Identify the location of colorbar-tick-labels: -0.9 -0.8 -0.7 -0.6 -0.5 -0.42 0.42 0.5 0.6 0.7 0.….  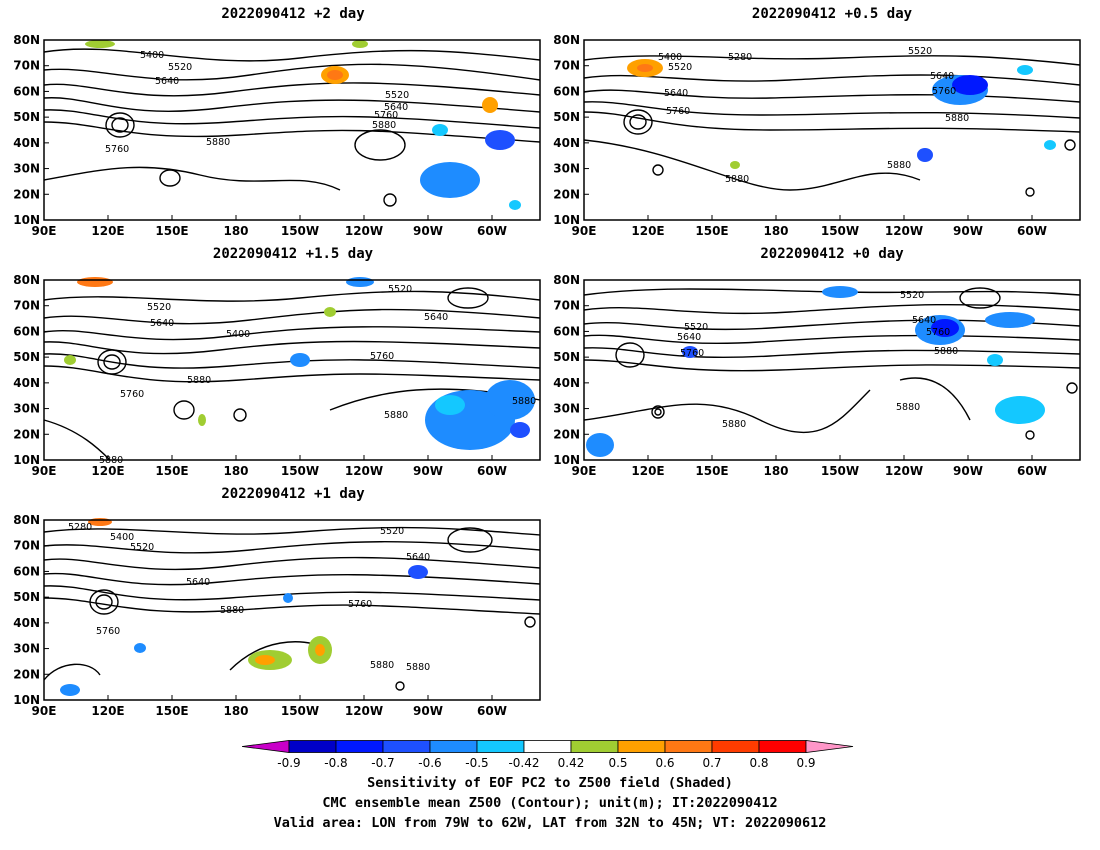
(546, 763).